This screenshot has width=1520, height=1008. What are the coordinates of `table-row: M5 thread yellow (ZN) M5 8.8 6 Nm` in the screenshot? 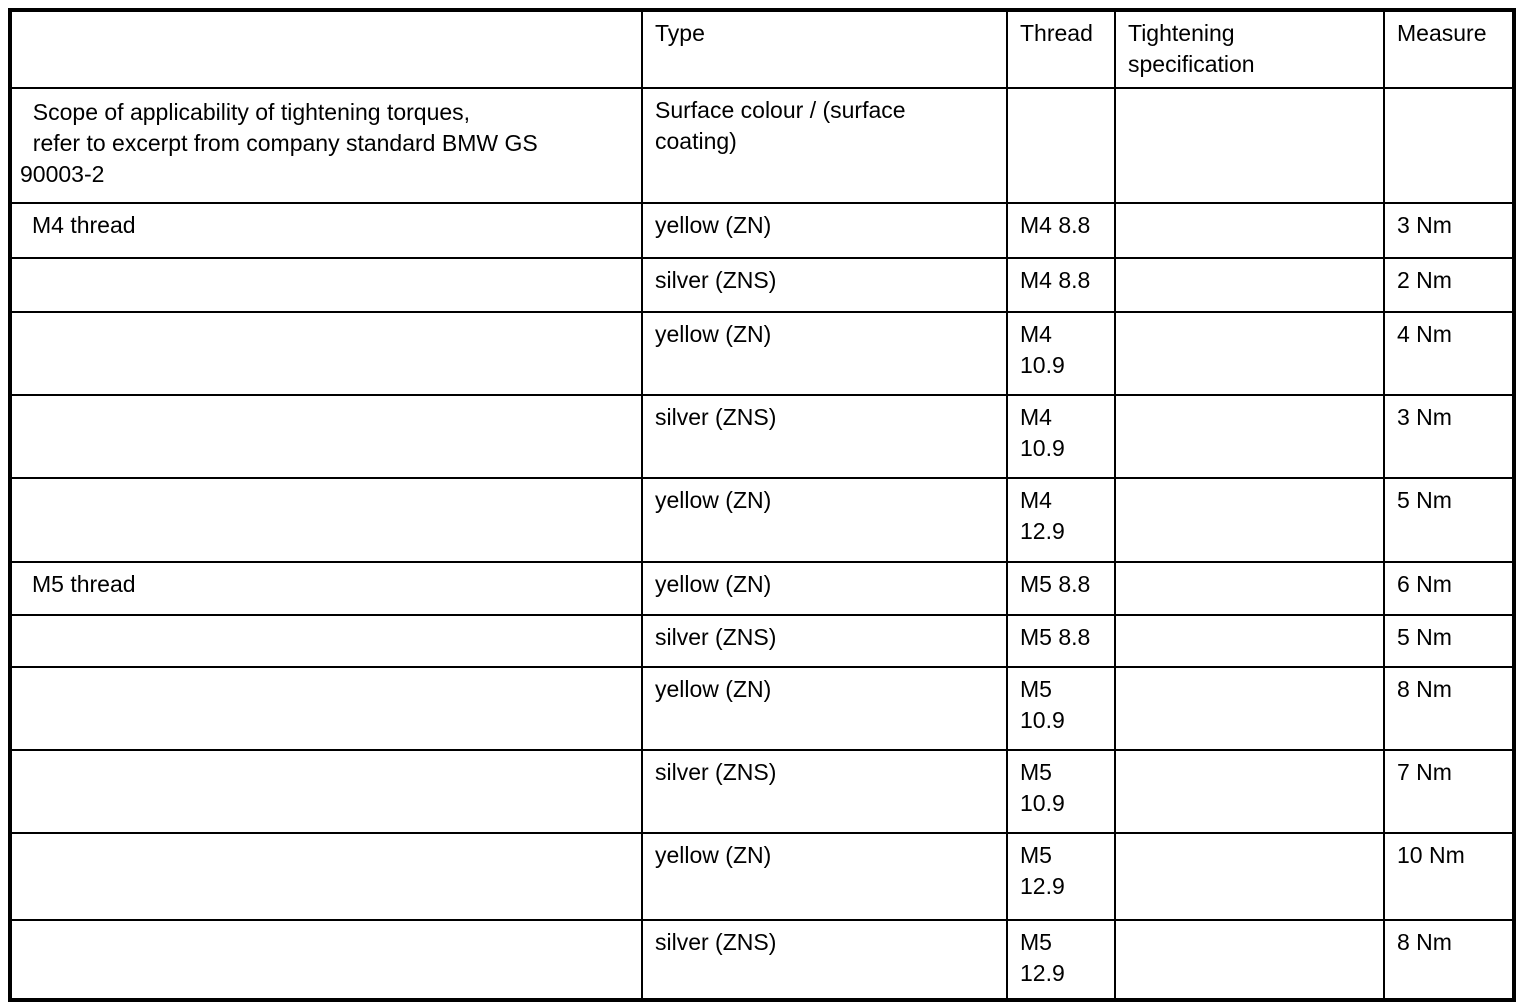 It's located at (762, 588).